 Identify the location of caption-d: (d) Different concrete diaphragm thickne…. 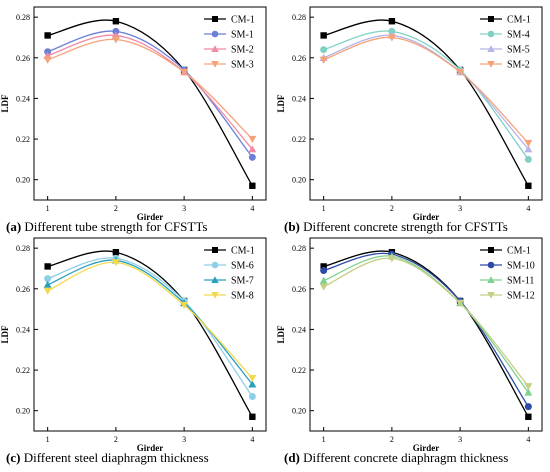
(396, 458).